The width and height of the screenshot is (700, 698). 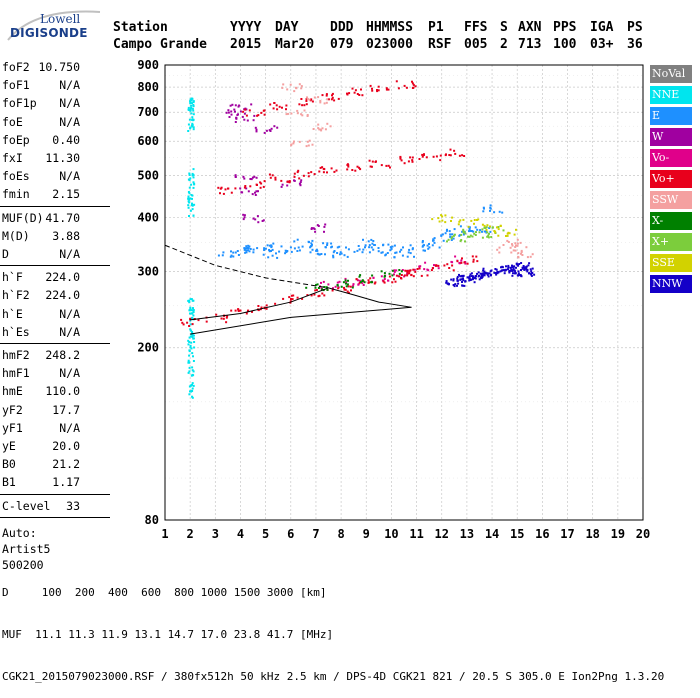 What do you see at coordinates (671, 116) in the screenshot?
I see `legend-item-e: E` at bounding box center [671, 116].